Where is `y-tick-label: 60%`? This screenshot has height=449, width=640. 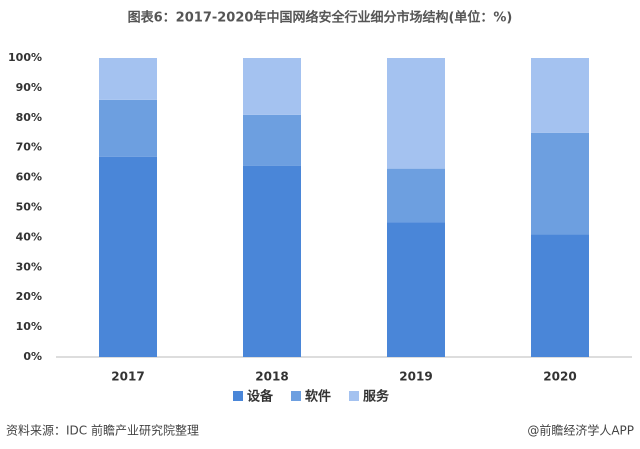 y-tick-label: 60% is located at coordinates (29, 177).